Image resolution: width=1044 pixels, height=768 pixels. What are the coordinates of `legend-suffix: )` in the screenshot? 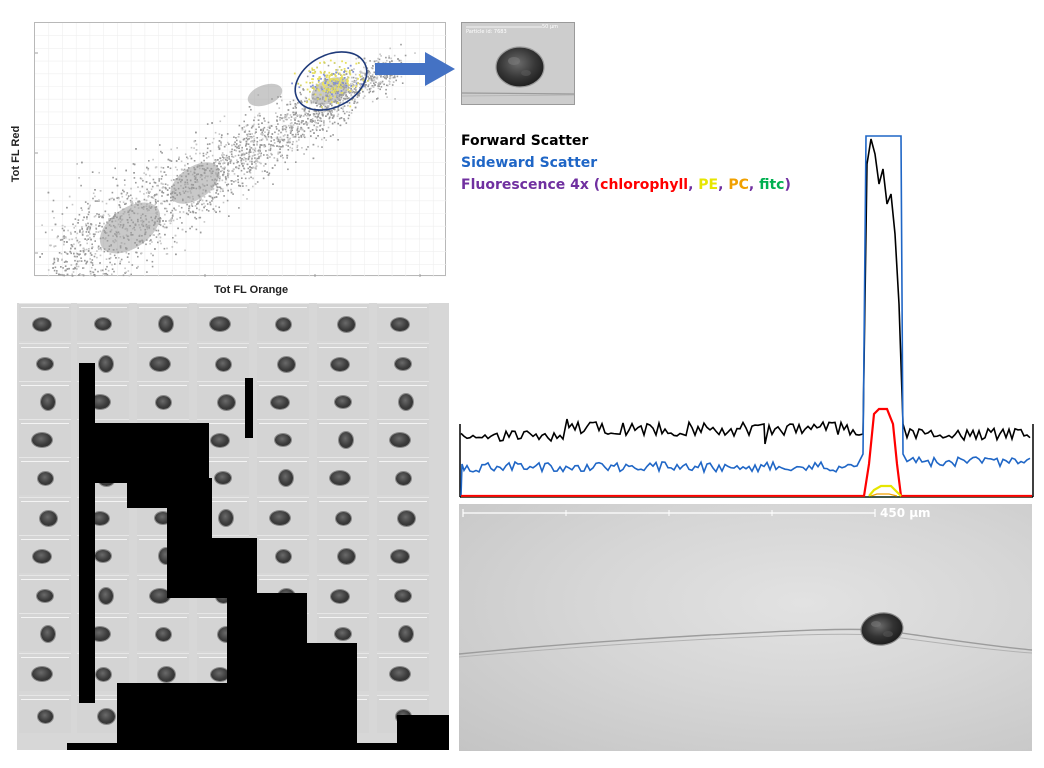 It's located at (787, 185).